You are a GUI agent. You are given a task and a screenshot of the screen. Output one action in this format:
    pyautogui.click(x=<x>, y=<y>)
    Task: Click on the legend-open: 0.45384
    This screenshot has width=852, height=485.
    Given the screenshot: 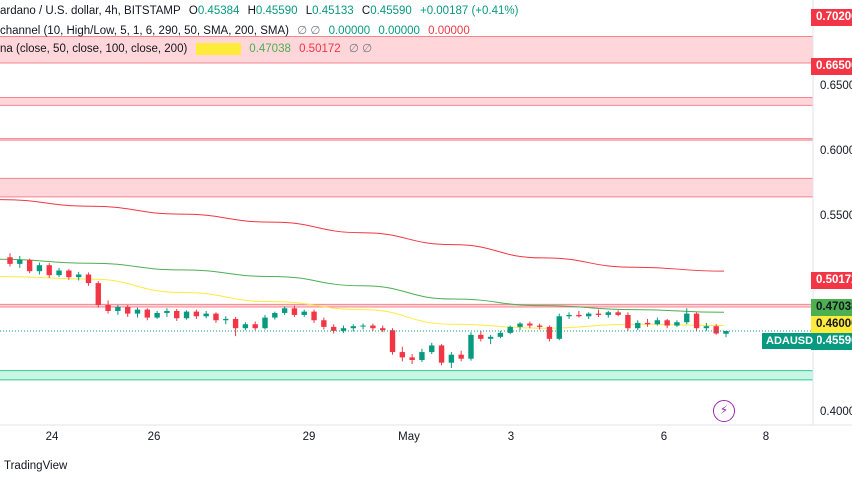 What is the action you would take?
    pyautogui.click(x=218, y=11)
    